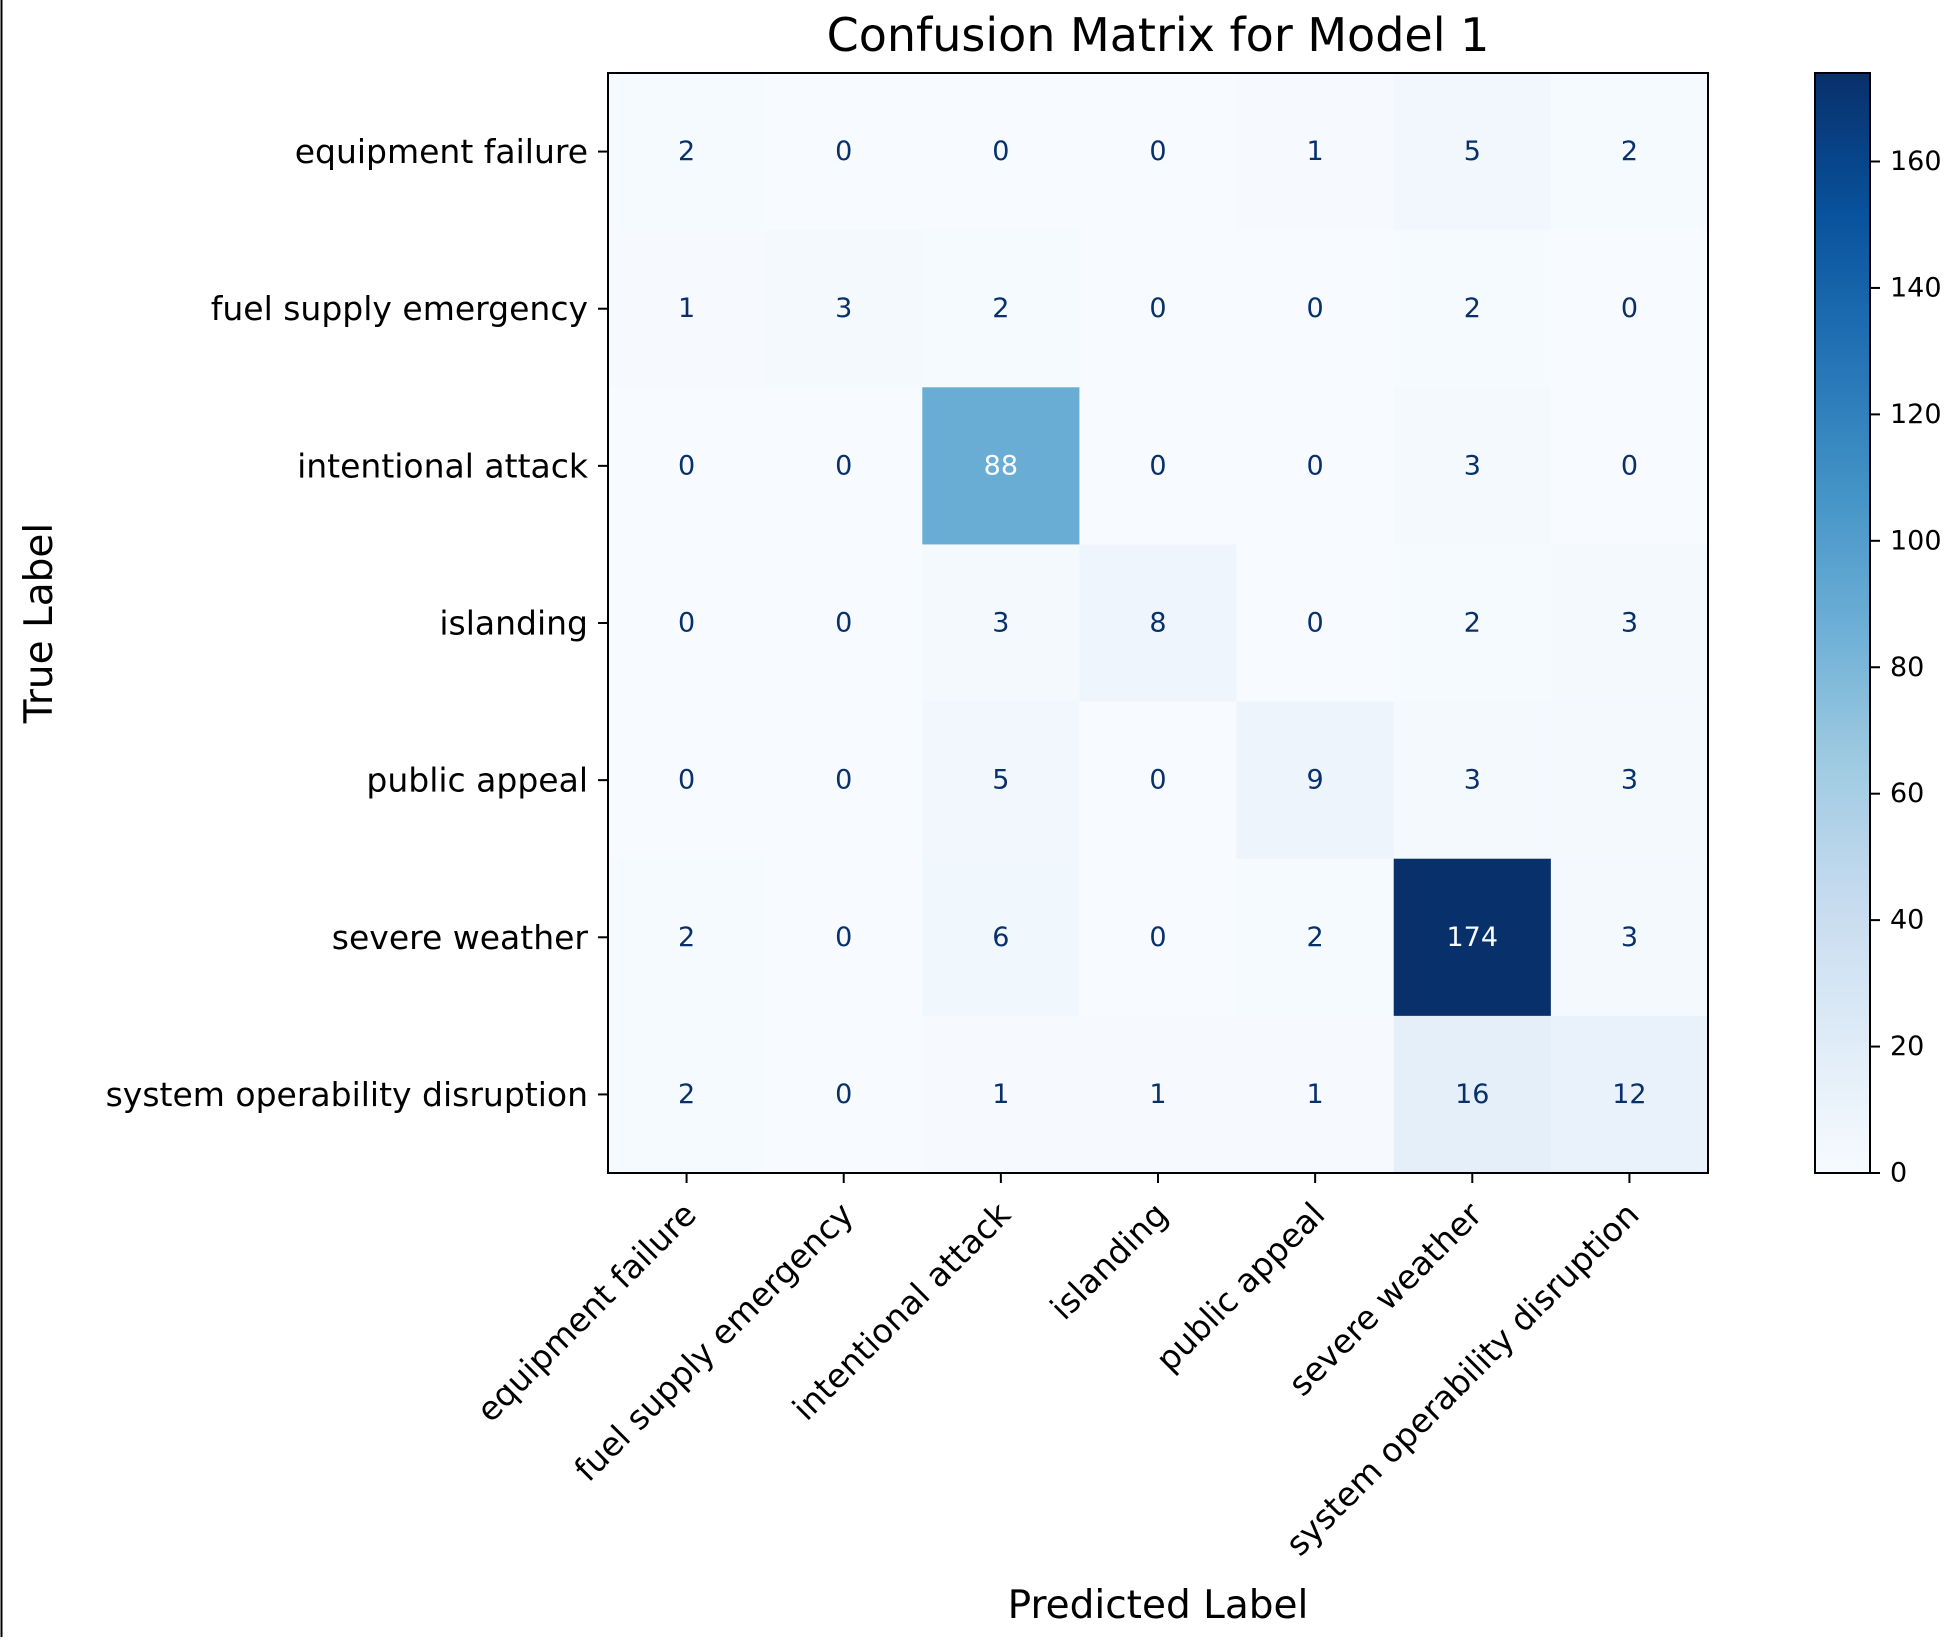  What do you see at coordinates (441, 151) in the screenshot?
I see `y-tick-label: equipment failure` at bounding box center [441, 151].